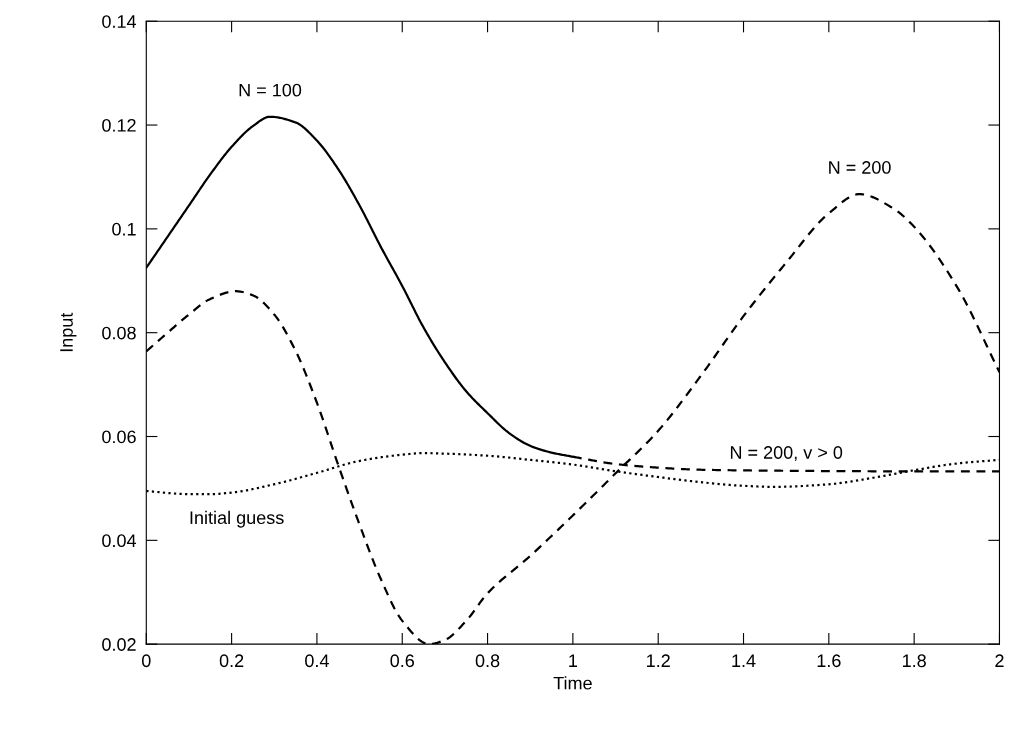 Image resolution: width=1023 pixels, height=732 pixels. I want to click on annotation: Initial guess, so click(237, 519).